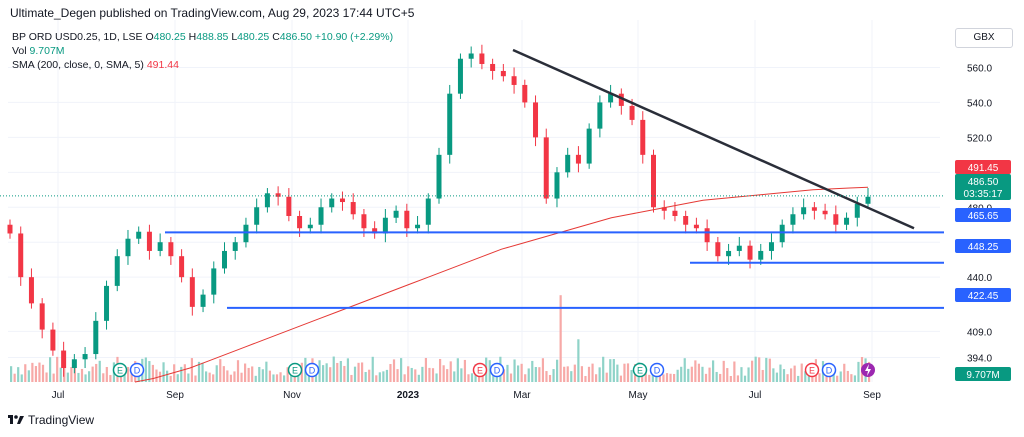  Describe the element at coordinates (979, 278) in the screenshot. I see `y-tick-label: 440.0` at that location.